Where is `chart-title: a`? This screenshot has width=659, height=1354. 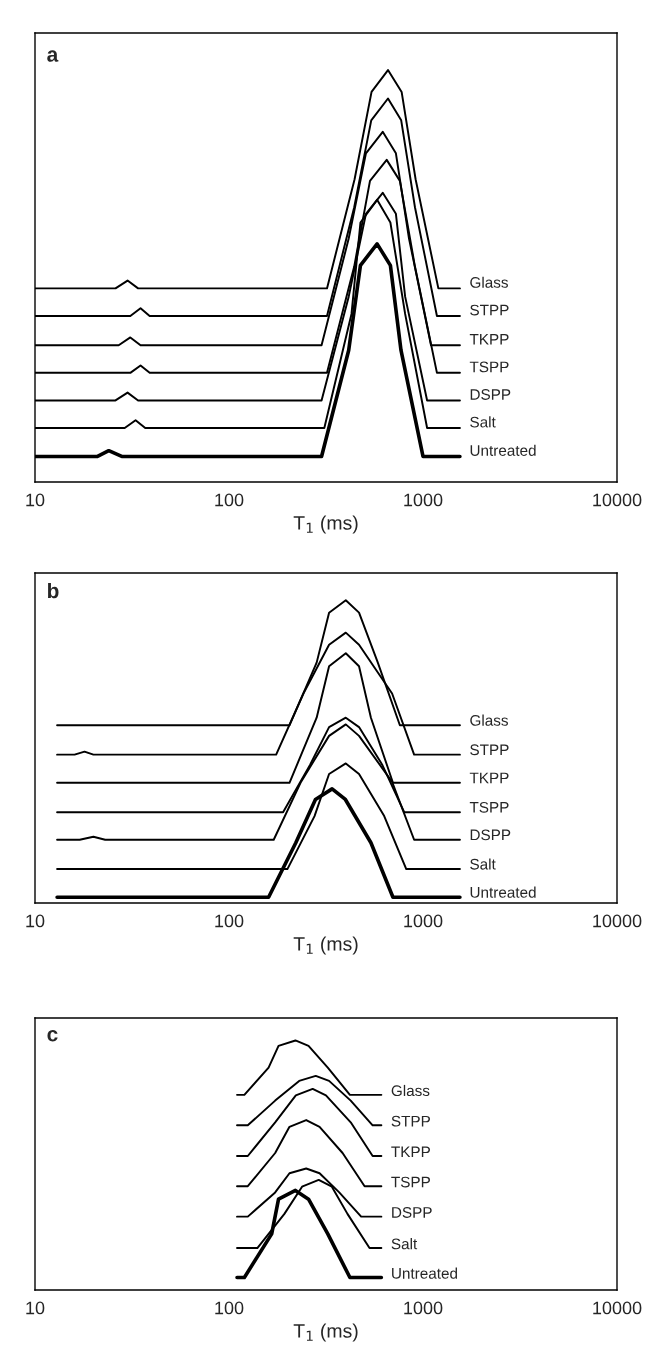
chart-title: a is located at coordinates (53, 56).